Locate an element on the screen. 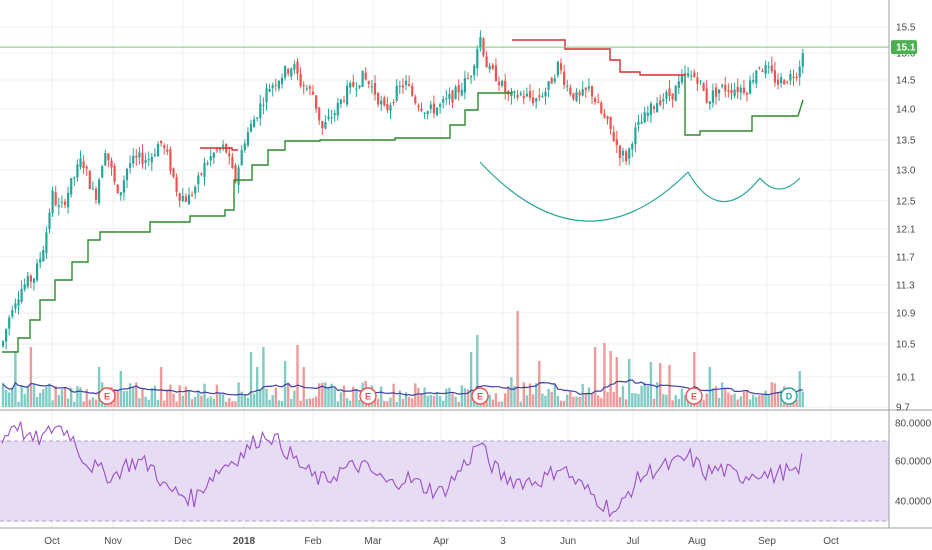 This screenshot has height=550, width=932. cup-and-handle-pattern is located at coordinates (640, 191).